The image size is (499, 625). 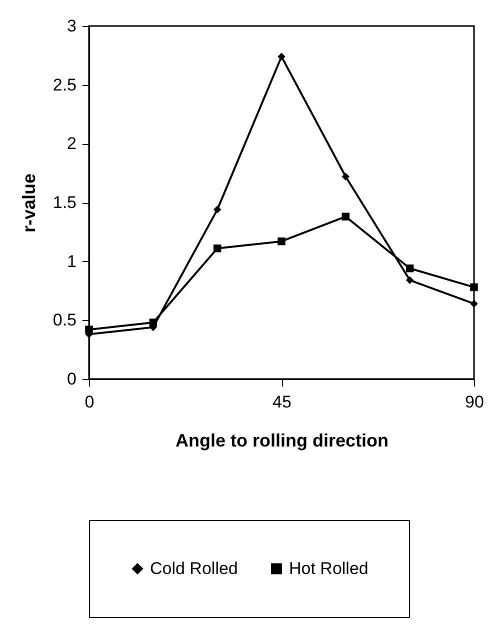 I want to click on y-tick-label: 2, so click(x=71, y=144).